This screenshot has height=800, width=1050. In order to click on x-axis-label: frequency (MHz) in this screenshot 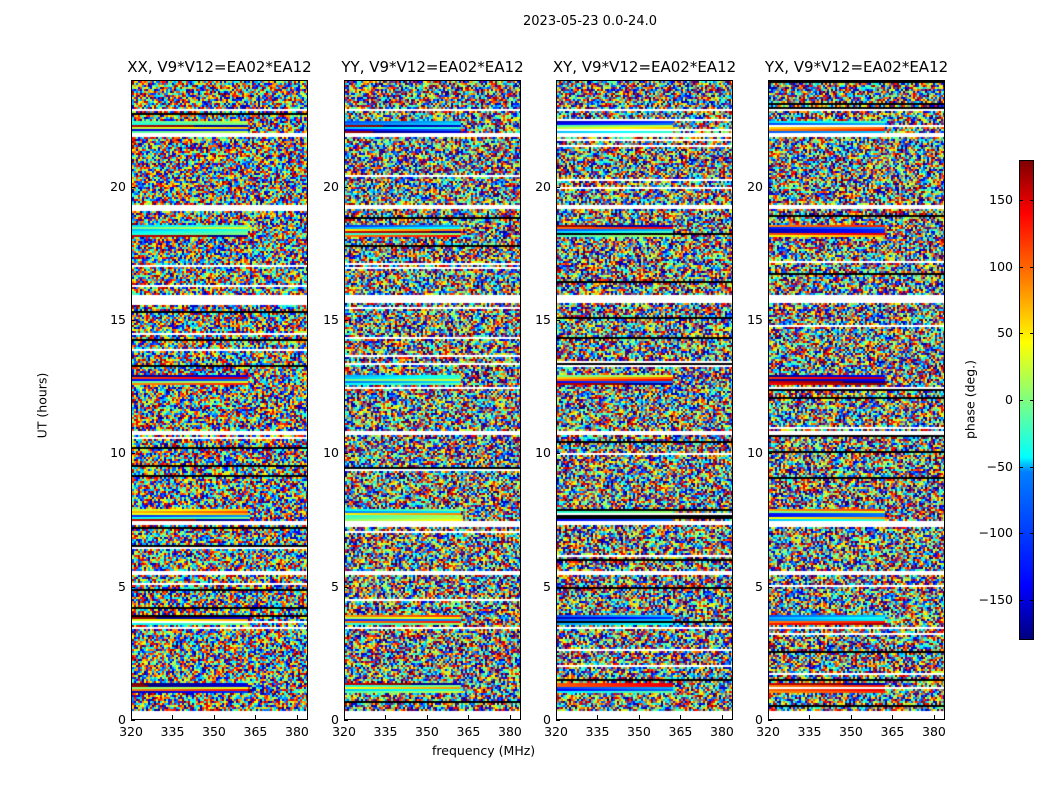, I will do `click(484, 750)`.